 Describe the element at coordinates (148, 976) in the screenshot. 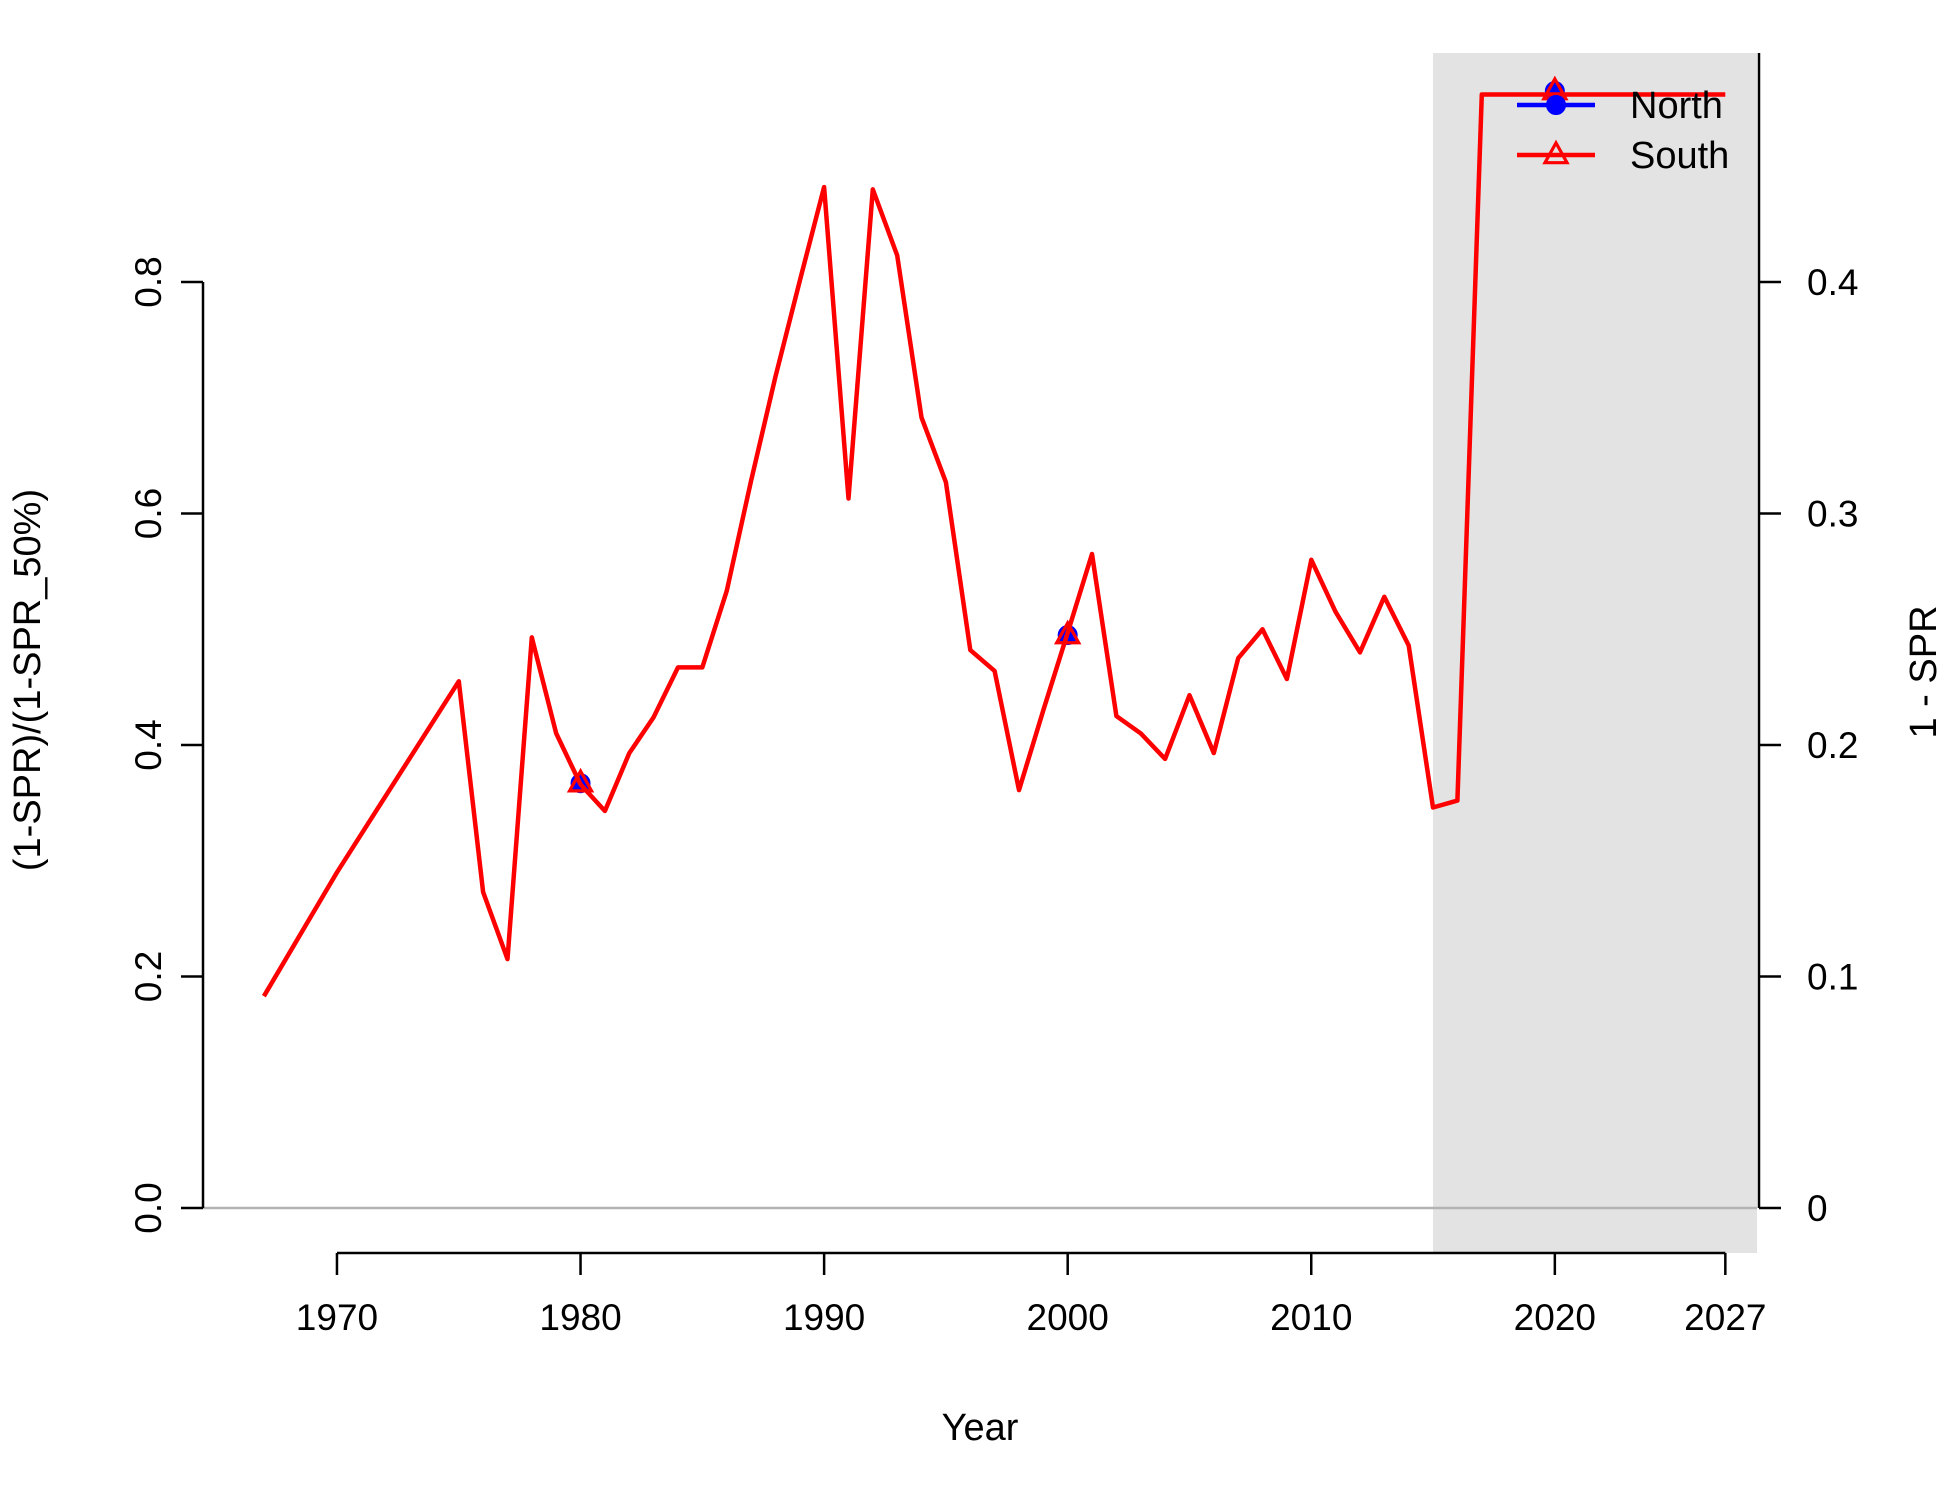

I see `left-tick-label-1: 0.2` at that location.